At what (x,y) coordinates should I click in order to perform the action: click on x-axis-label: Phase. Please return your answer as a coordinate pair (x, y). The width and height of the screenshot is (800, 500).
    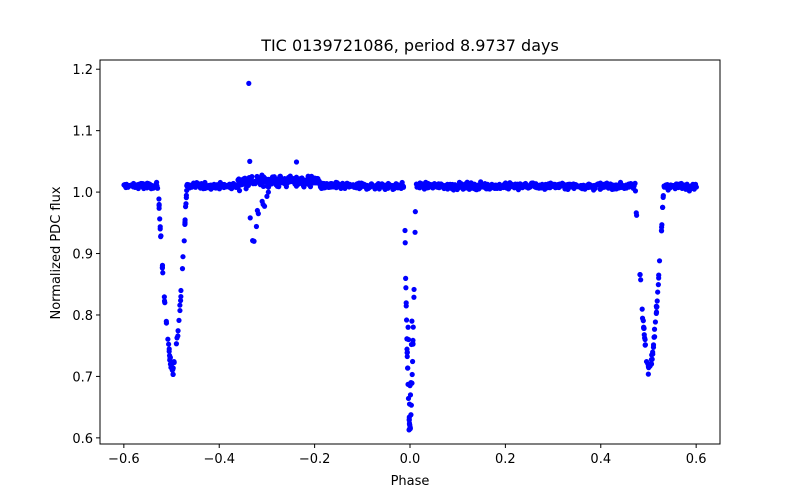
    Looking at the image, I should click on (410, 481).